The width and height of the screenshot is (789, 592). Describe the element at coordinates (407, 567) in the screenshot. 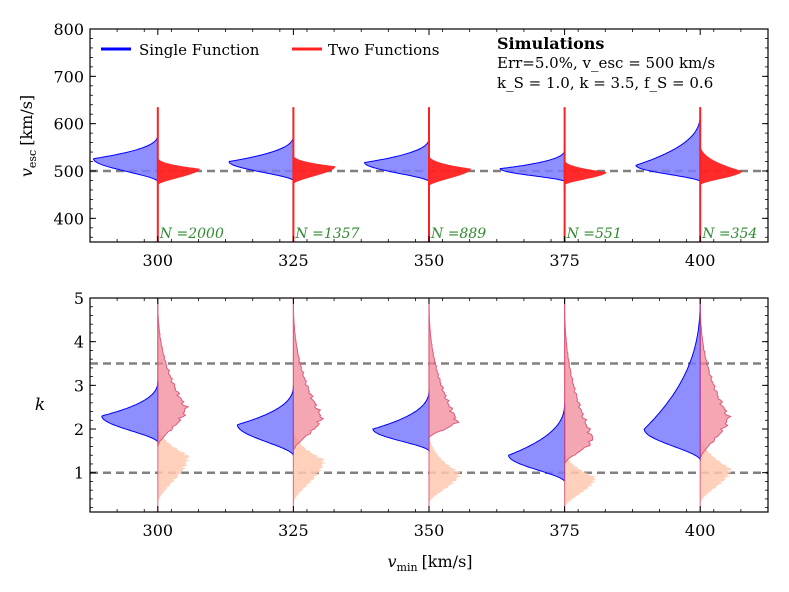

I see `xlabel-sub: min` at that location.